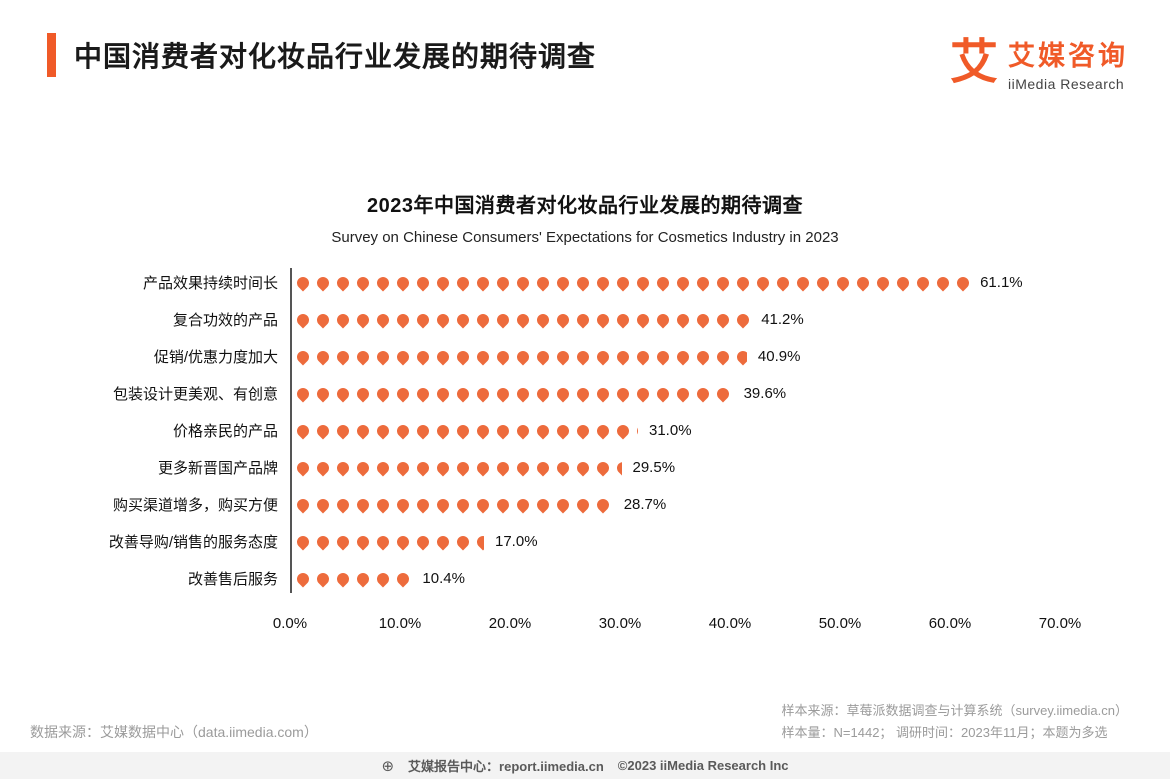 This screenshot has height=779, width=1170. Describe the element at coordinates (654, 467) in the screenshot. I see `value-label: 29.5%` at that location.